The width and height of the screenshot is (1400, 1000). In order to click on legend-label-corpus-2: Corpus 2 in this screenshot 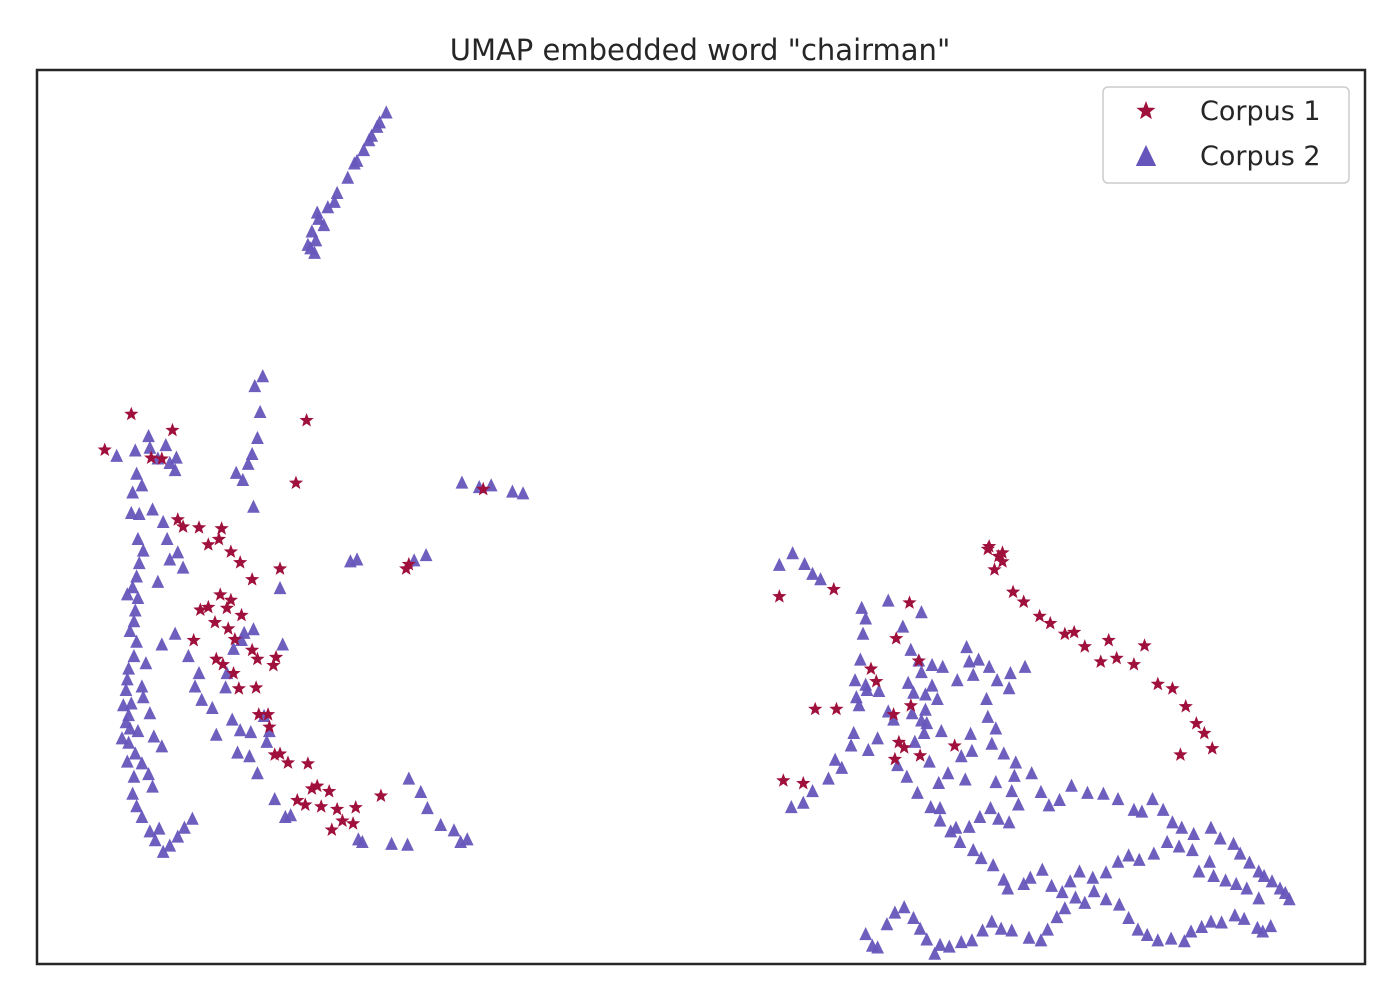, I will do `click(1260, 156)`.